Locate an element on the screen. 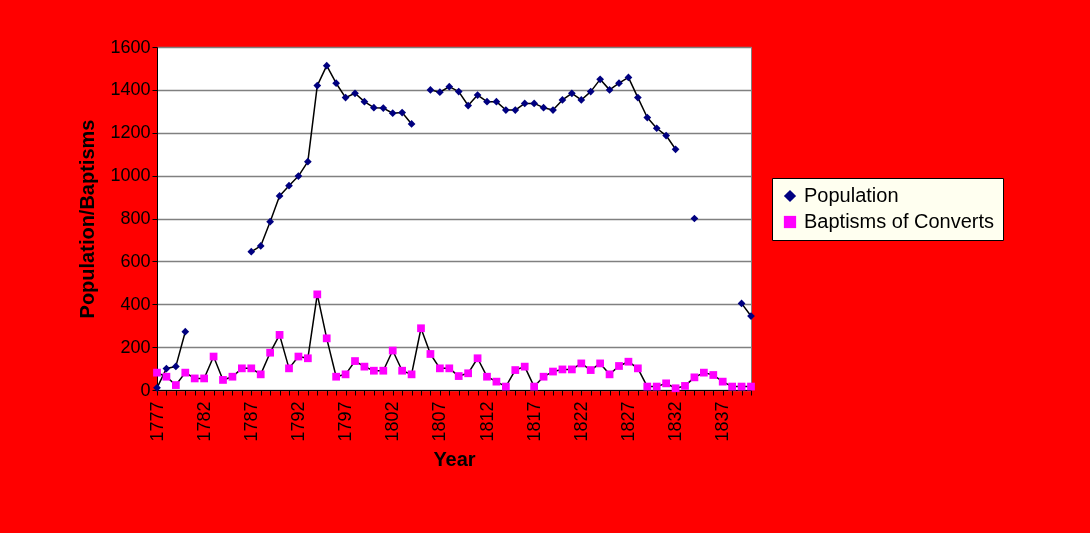 Image resolution: width=1090 pixels, height=533 pixels. x-tick-label: 1832 is located at coordinates (675, 421).